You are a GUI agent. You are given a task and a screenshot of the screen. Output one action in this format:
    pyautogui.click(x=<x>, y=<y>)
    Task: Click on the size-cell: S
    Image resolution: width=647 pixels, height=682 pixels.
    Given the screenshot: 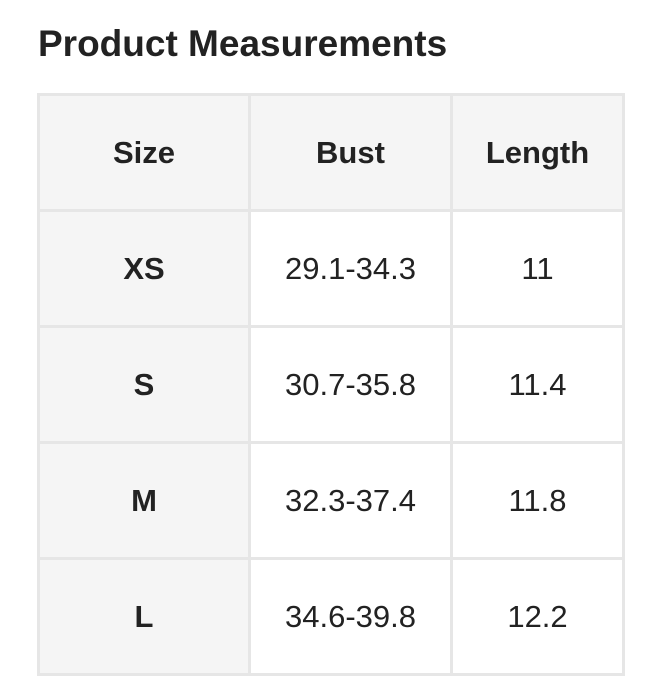 What is the action you would take?
    pyautogui.click(x=144, y=384)
    